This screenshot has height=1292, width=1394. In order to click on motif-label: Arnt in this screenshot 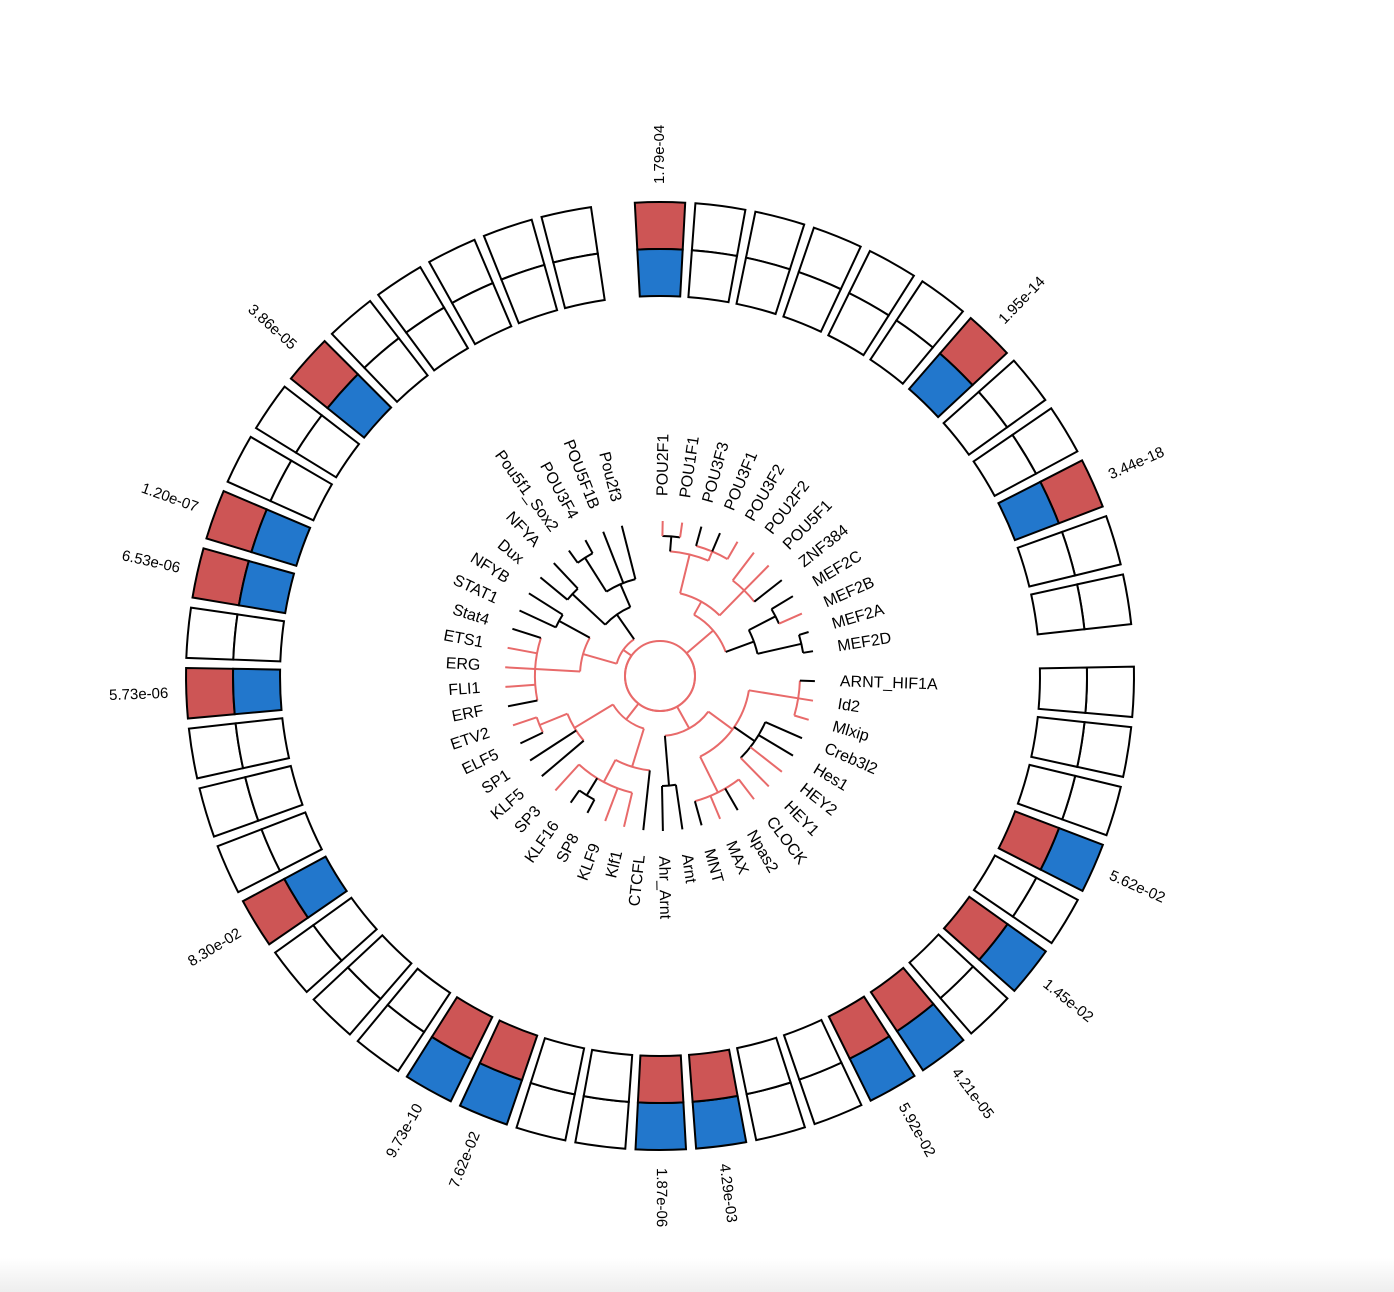, I will do `click(688, 869)`.